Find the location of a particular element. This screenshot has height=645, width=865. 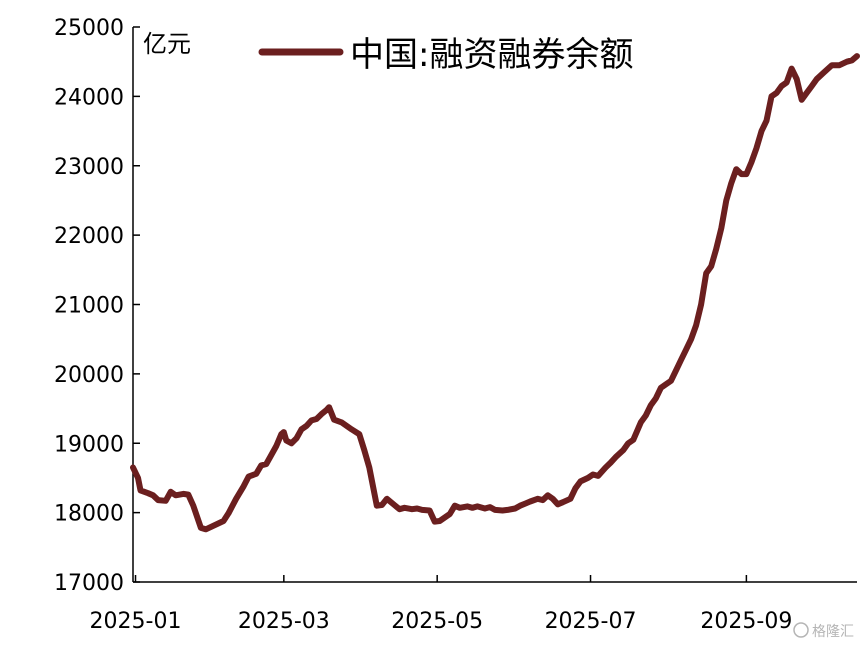

x-tick-label: 2025-03 is located at coordinates (284, 621).